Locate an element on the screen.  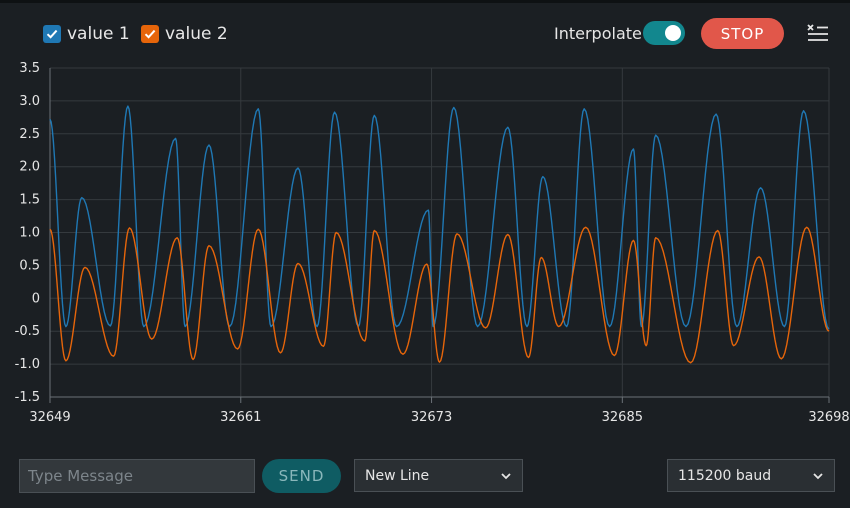
serial-input-bar: SEND New Line 115200 baud is located at coordinates (425, 474).